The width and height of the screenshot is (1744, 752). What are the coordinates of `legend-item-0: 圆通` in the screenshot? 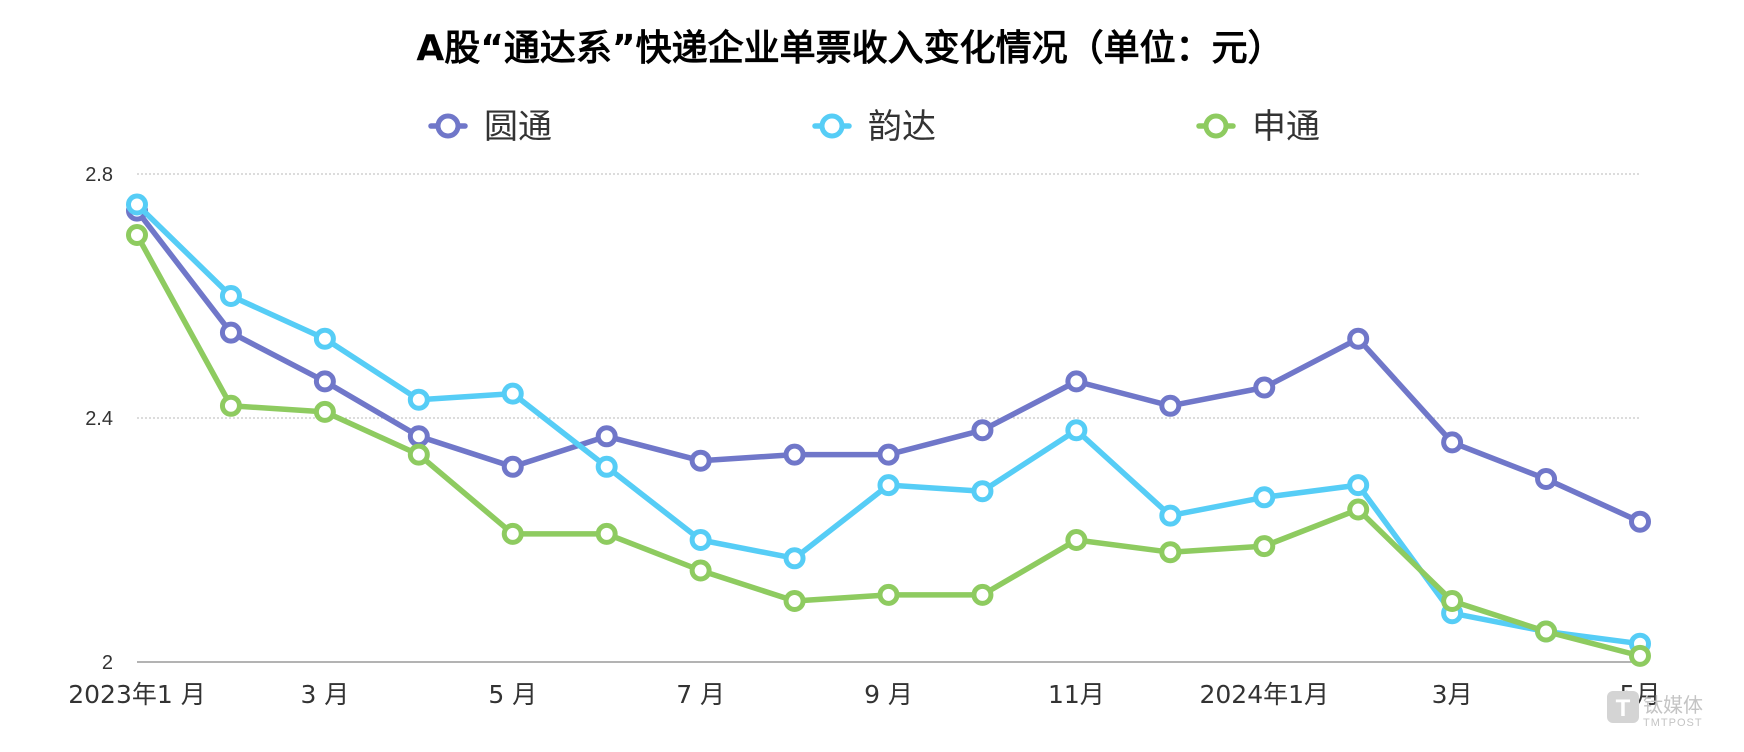 It's located at (490, 127).